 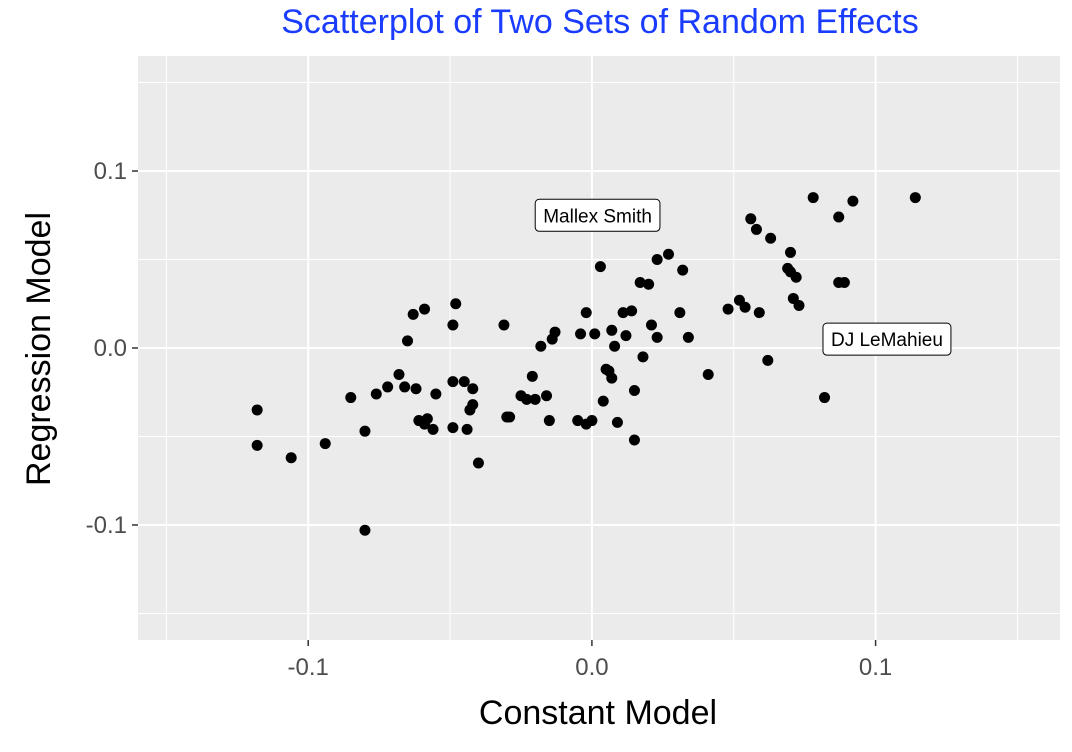 What do you see at coordinates (591, 667) in the screenshot?
I see `x-tick-label: 0.0` at bounding box center [591, 667].